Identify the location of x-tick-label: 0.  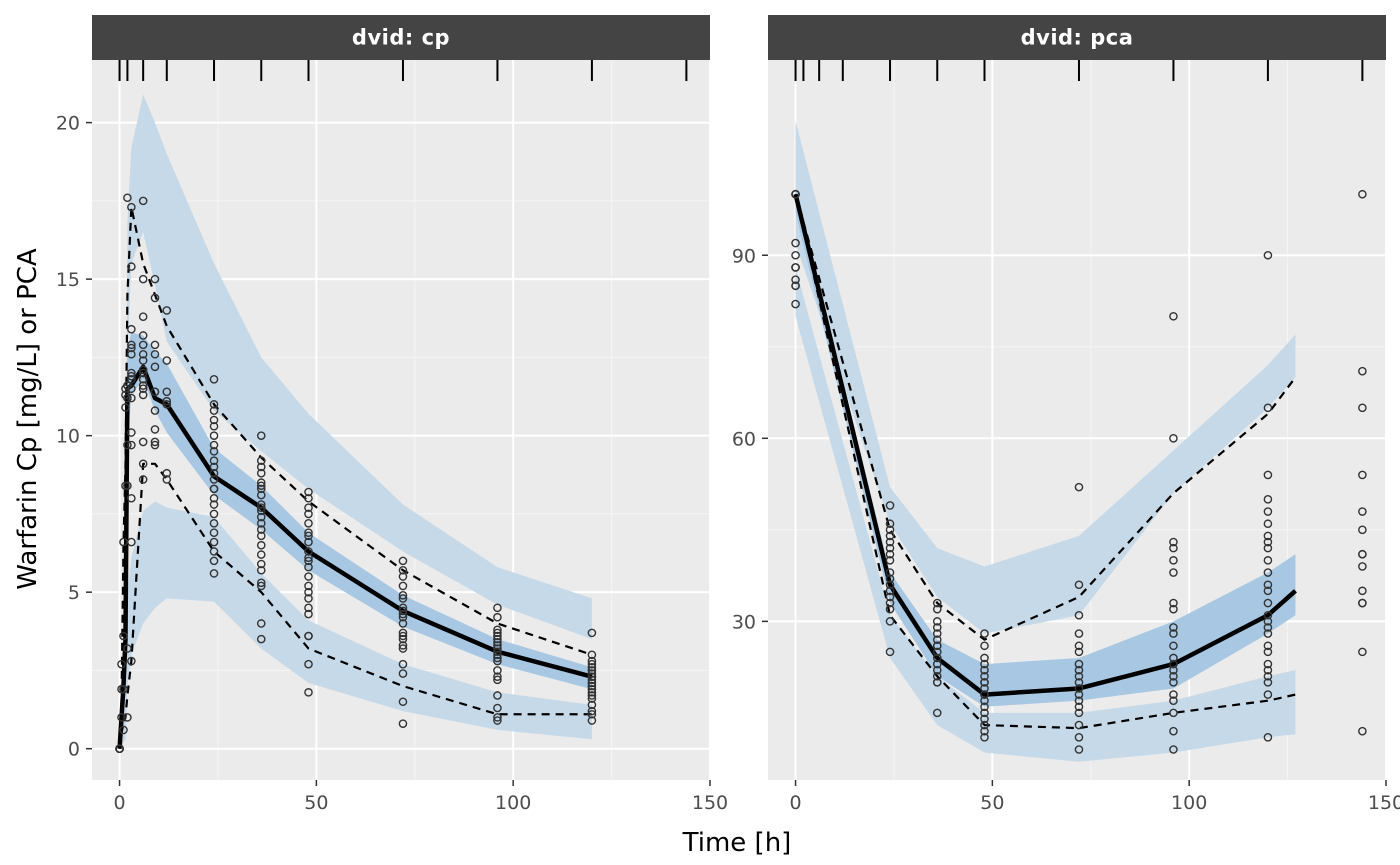
(120, 803).